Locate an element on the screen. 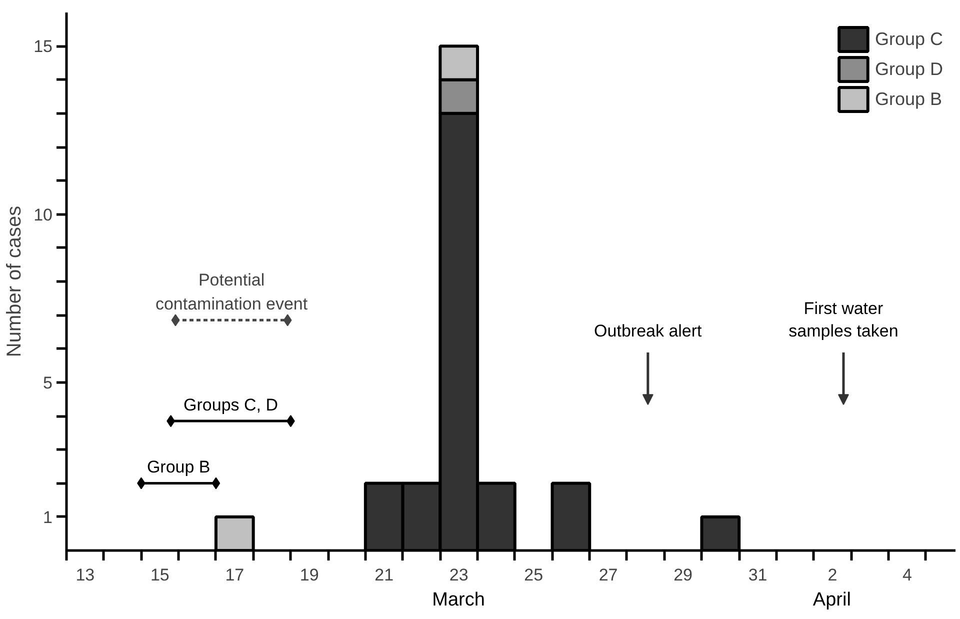 The image size is (960, 619). legend-label: Group C is located at coordinates (908, 39).